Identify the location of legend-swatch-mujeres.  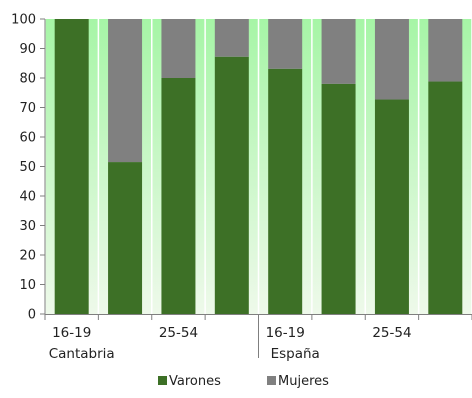
(271, 380).